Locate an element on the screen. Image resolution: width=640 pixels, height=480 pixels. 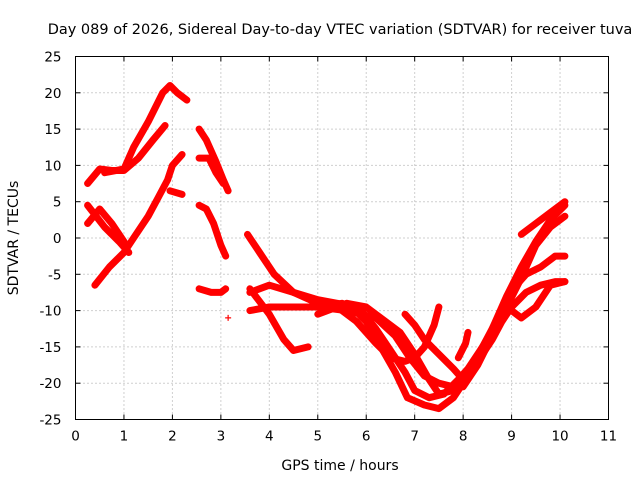
series-p-trace is located at coordinates (441, 301).